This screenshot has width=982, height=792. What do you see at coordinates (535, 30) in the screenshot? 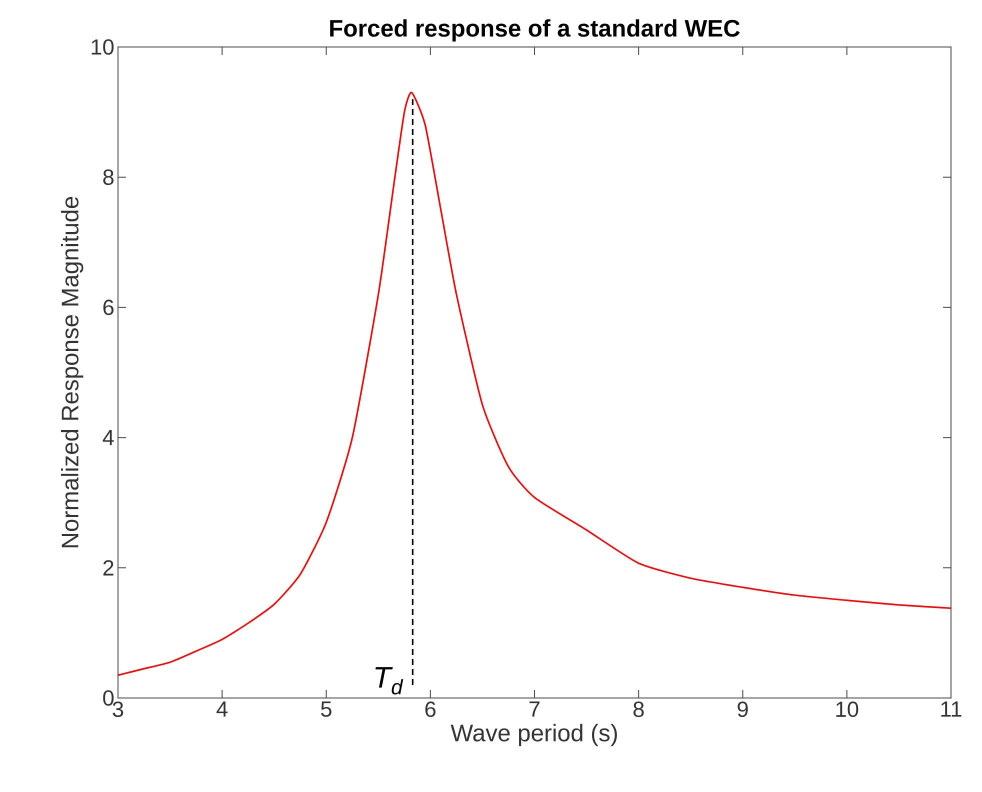
I see `chart-title: Forced response of a standard WEC` at bounding box center [535, 30].